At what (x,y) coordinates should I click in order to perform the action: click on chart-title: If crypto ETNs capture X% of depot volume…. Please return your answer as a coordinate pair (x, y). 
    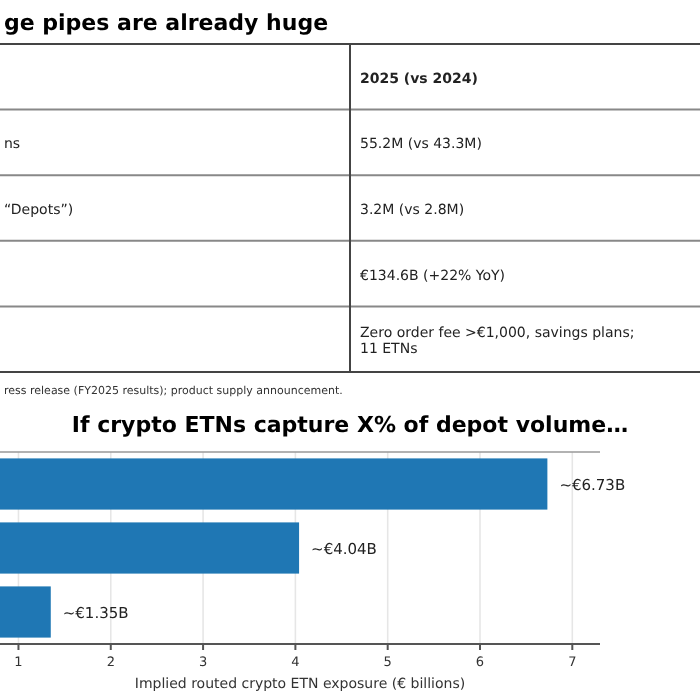
    Looking at the image, I should click on (350, 425).